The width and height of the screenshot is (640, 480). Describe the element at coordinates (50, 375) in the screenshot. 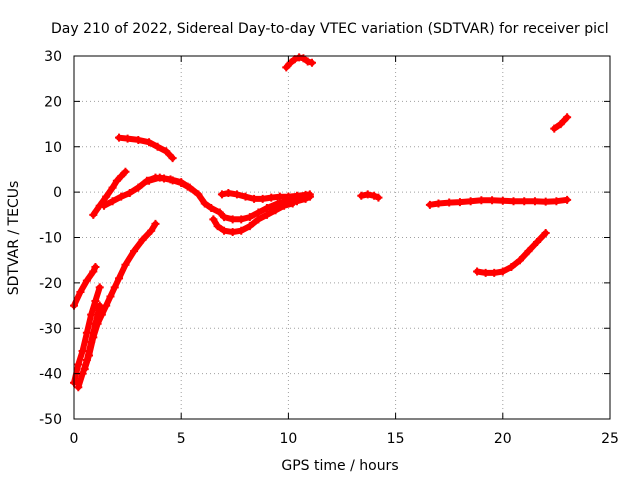

I see `y-tick-label: -40` at that location.